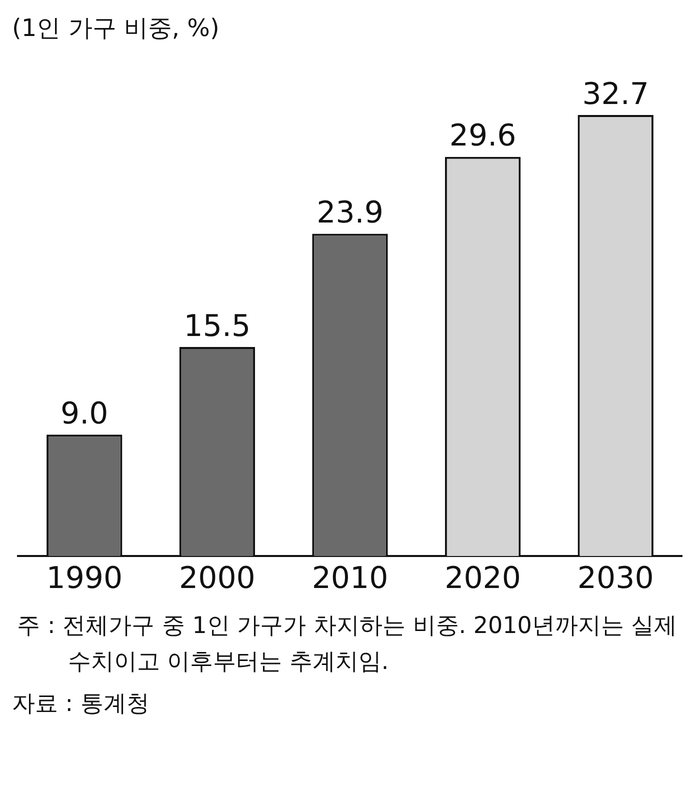  I want to click on data-label: 23.9, so click(350, 212).